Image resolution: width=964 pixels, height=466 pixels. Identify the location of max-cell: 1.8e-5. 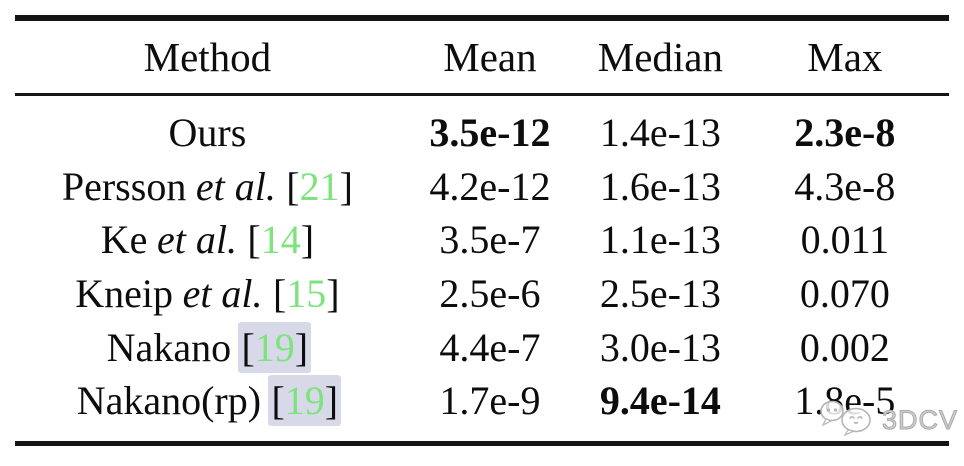
(845, 401).